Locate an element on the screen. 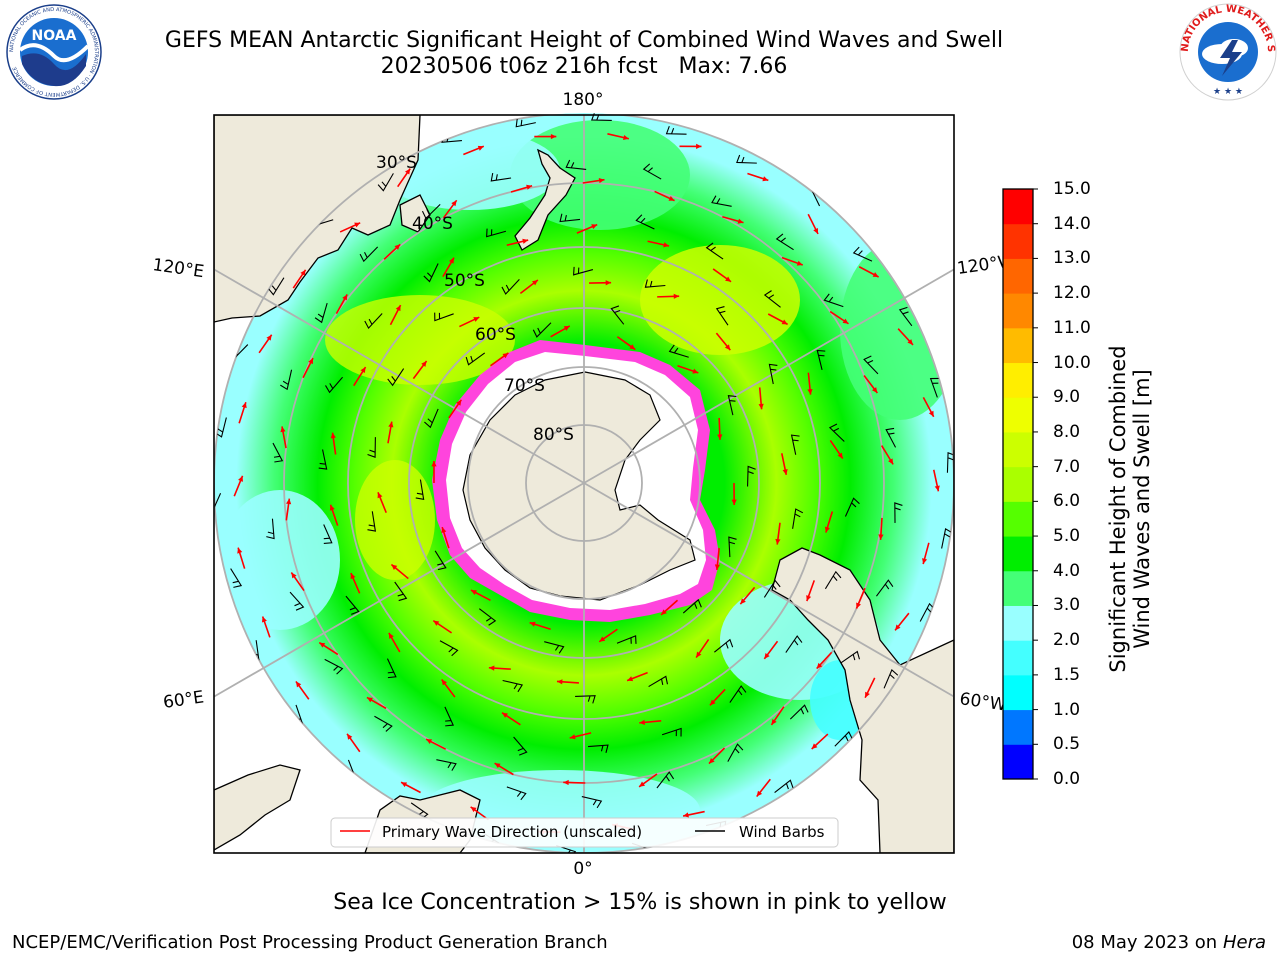 The width and height of the screenshot is (1280, 960). colorbar-tick-label: 7.0 is located at coordinates (1067, 466).